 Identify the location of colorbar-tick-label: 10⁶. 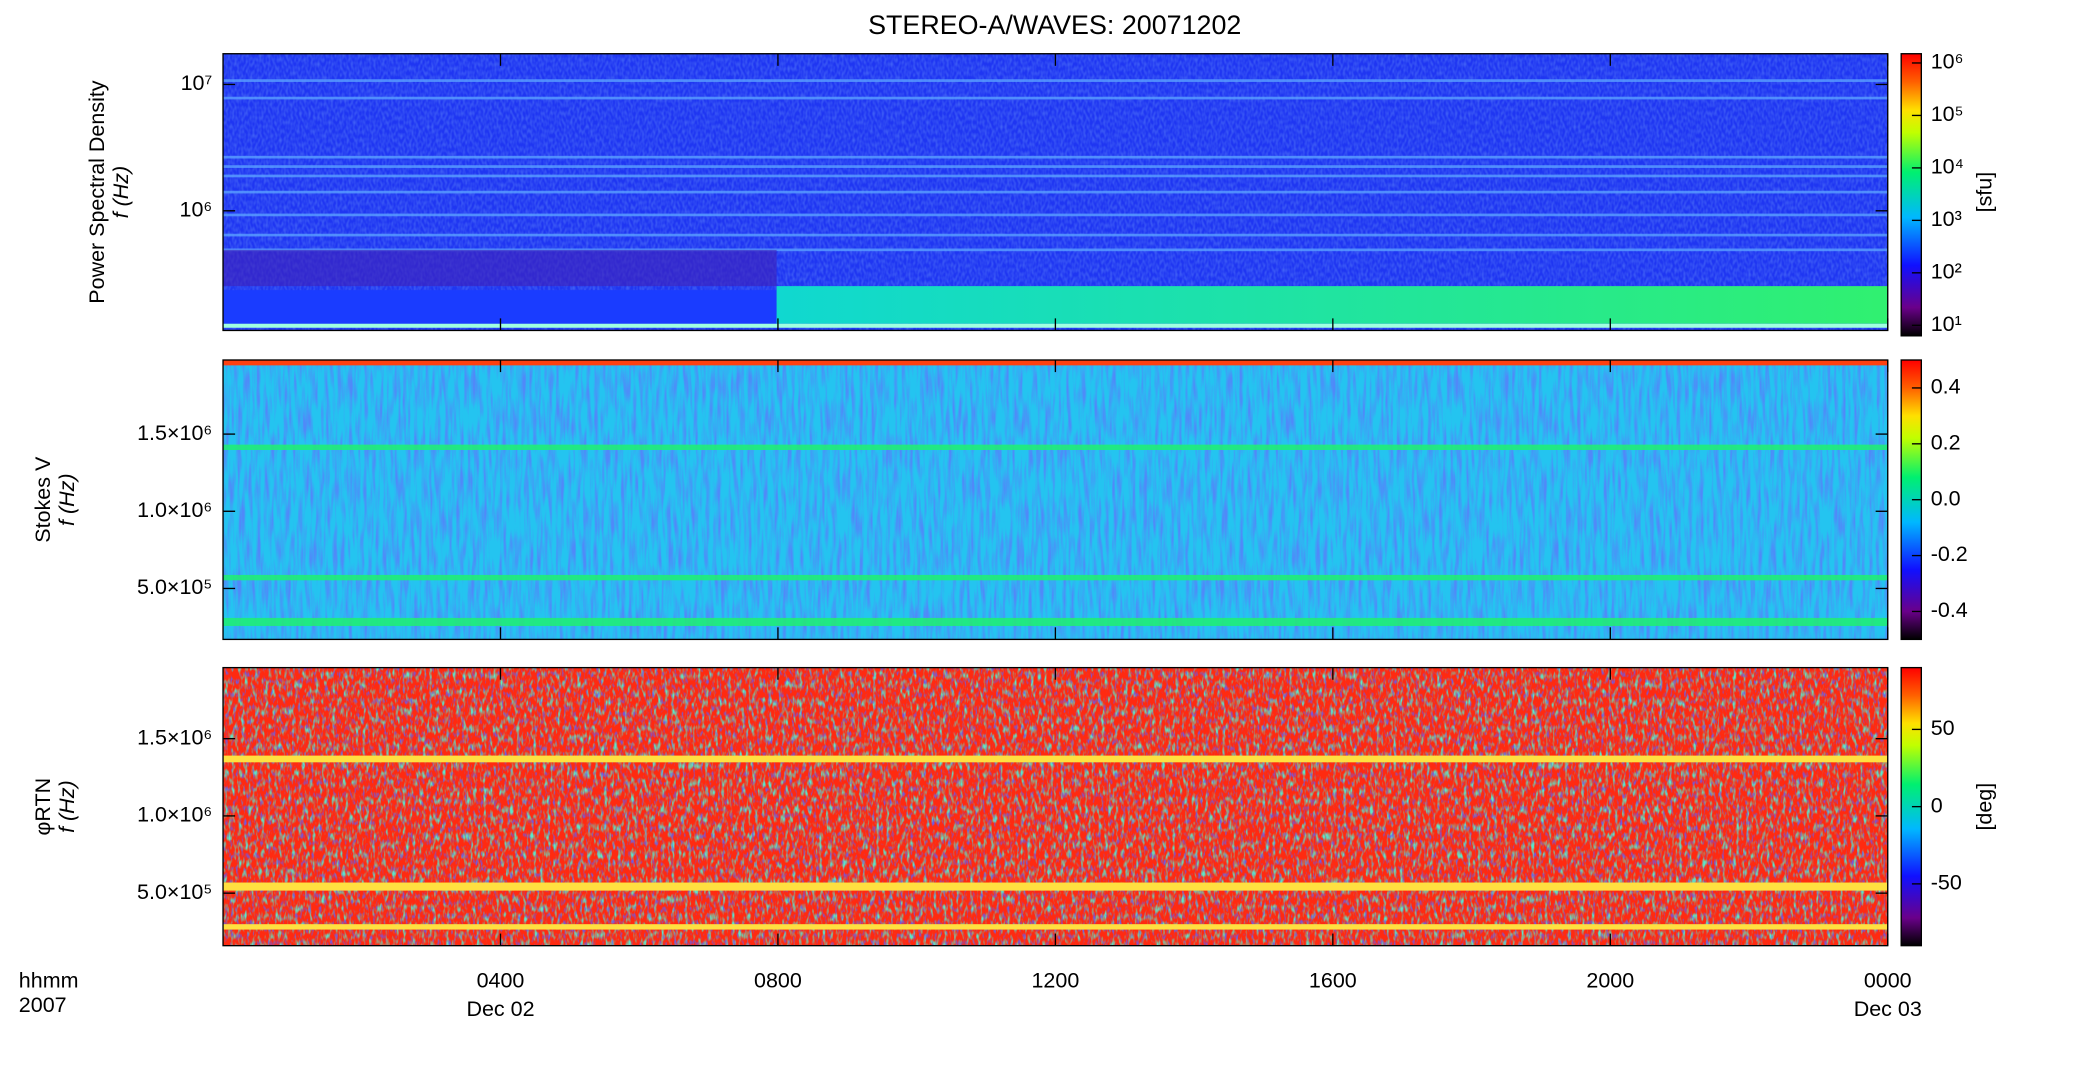
(1947, 62).